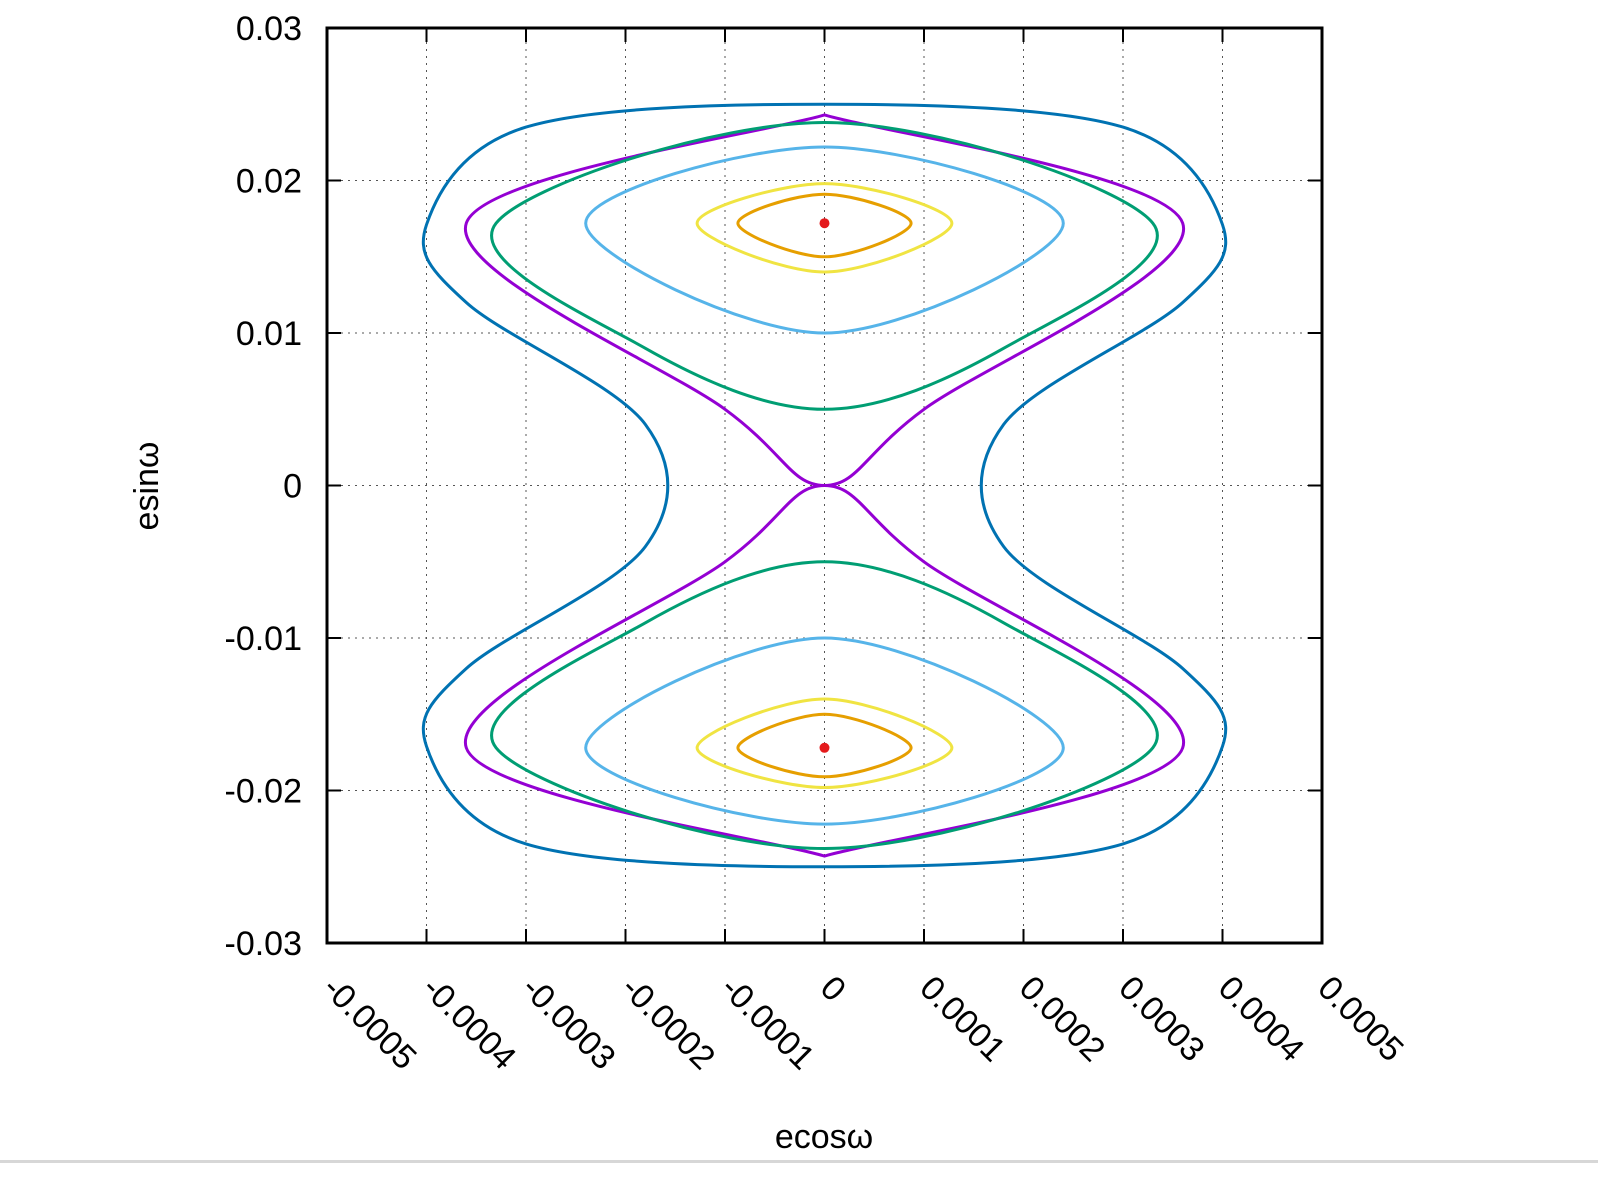 This screenshot has width=1598, height=1186. Describe the element at coordinates (269, 334) in the screenshot. I see `y-tick-label: 0.01` at that location.